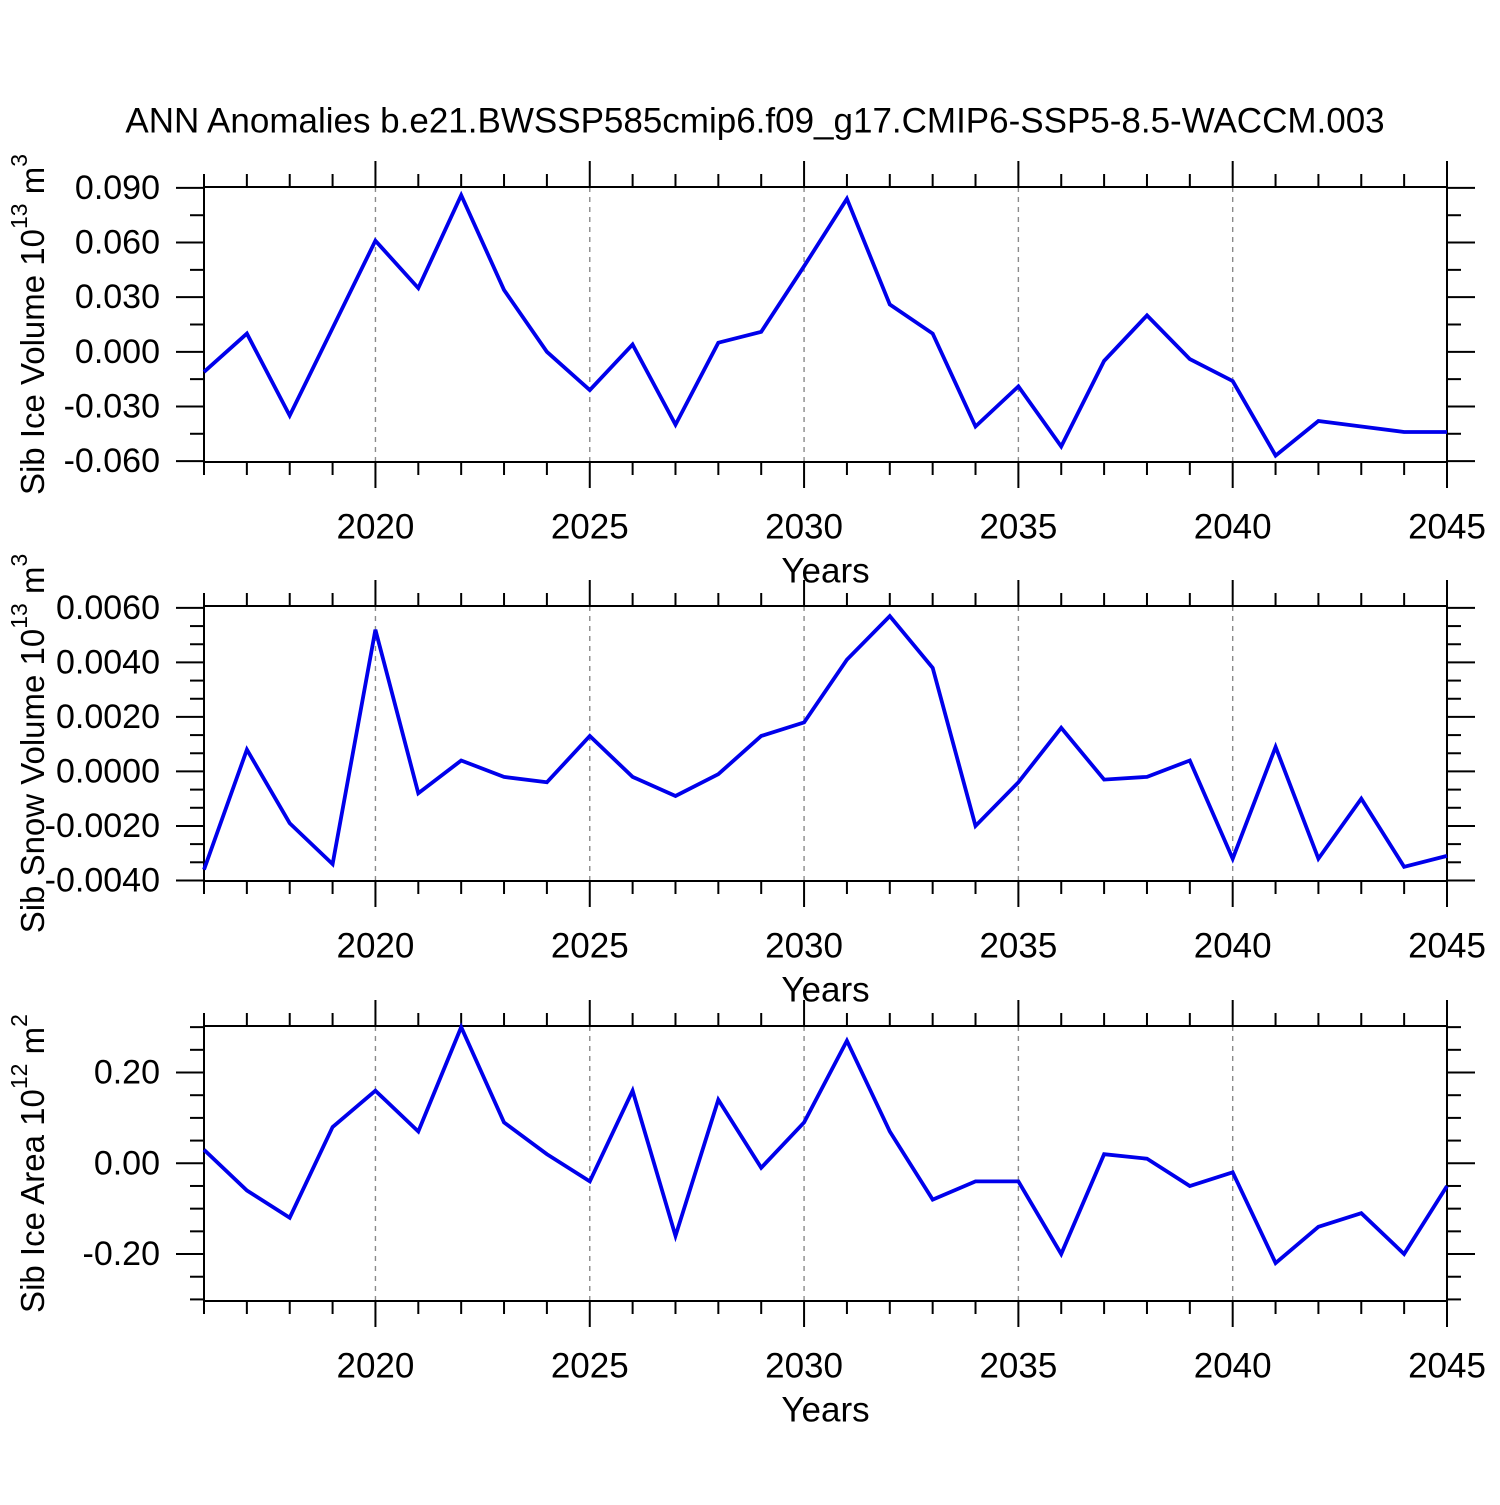 The image size is (1500, 1505). What do you see at coordinates (112, 461) in the screenshot?
I see `y-tick-label: -0.060` at bounding box center [112, 461].